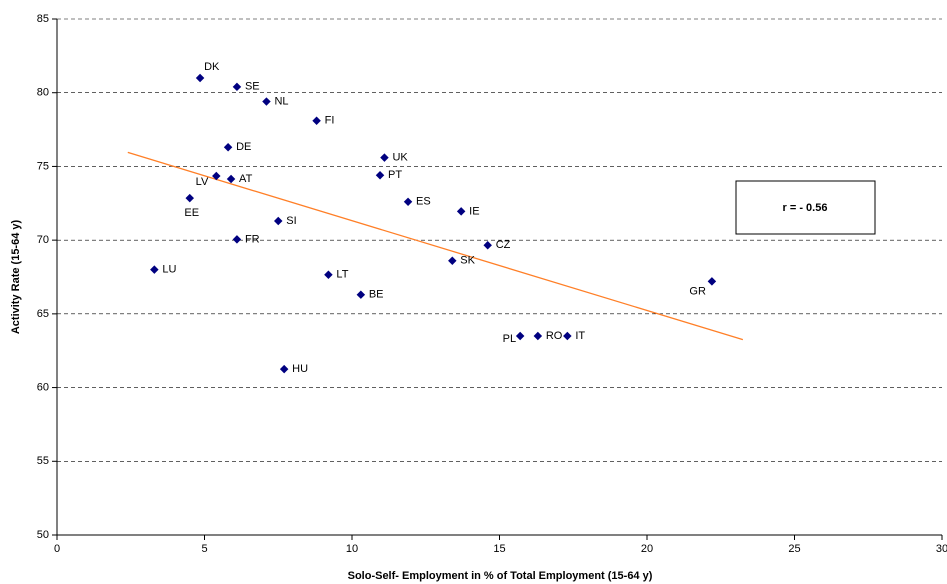  I want to click on point-label: NL, so click(281, 101).